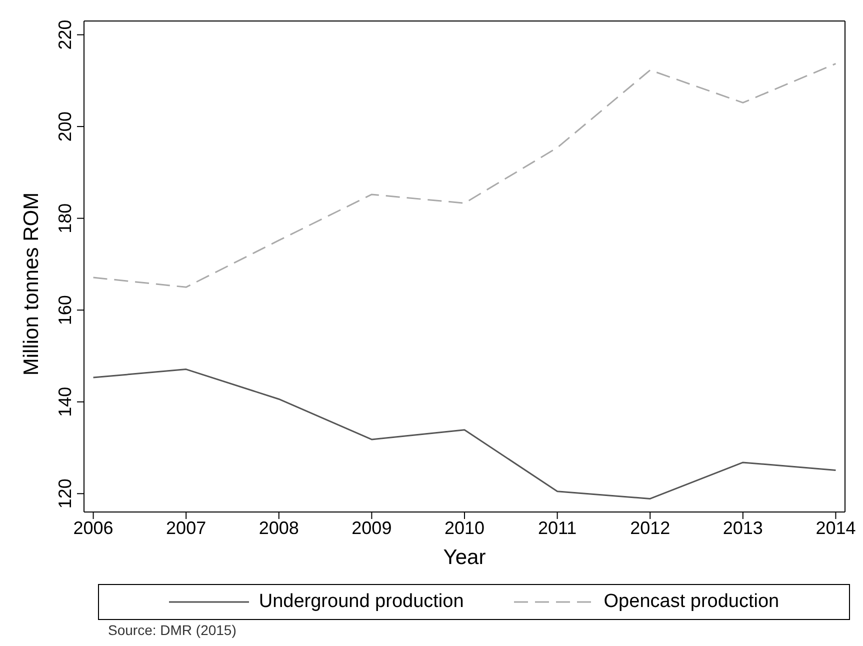 This screenshot has width=863, height=646. I want to click on x-tick-label: 2013, so click(742, 528).